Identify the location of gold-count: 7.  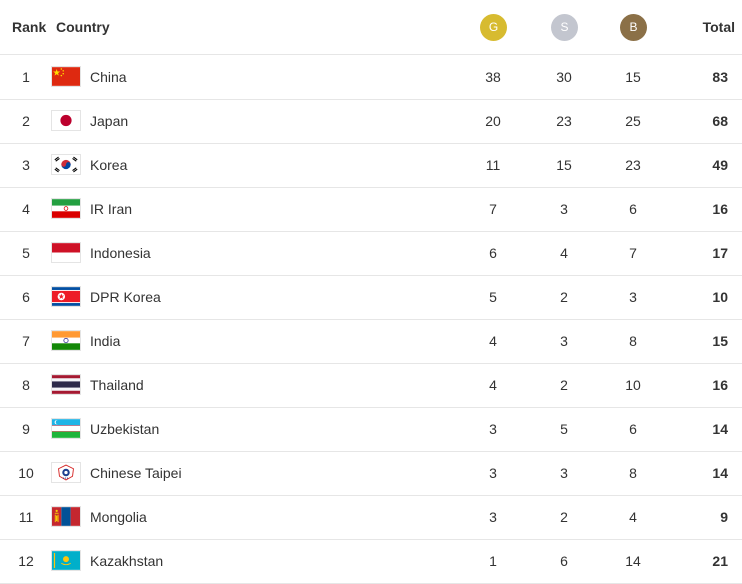
(493, 209).